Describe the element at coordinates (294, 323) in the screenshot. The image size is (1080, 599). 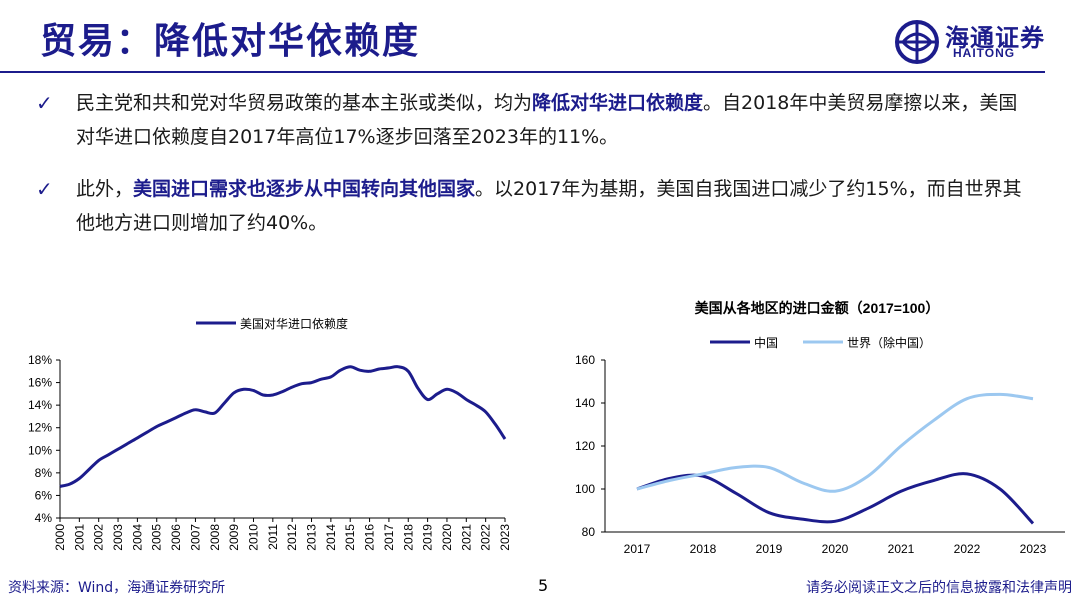
I see `legend-label-dependence: 美国对华进口依赖度` at that location.